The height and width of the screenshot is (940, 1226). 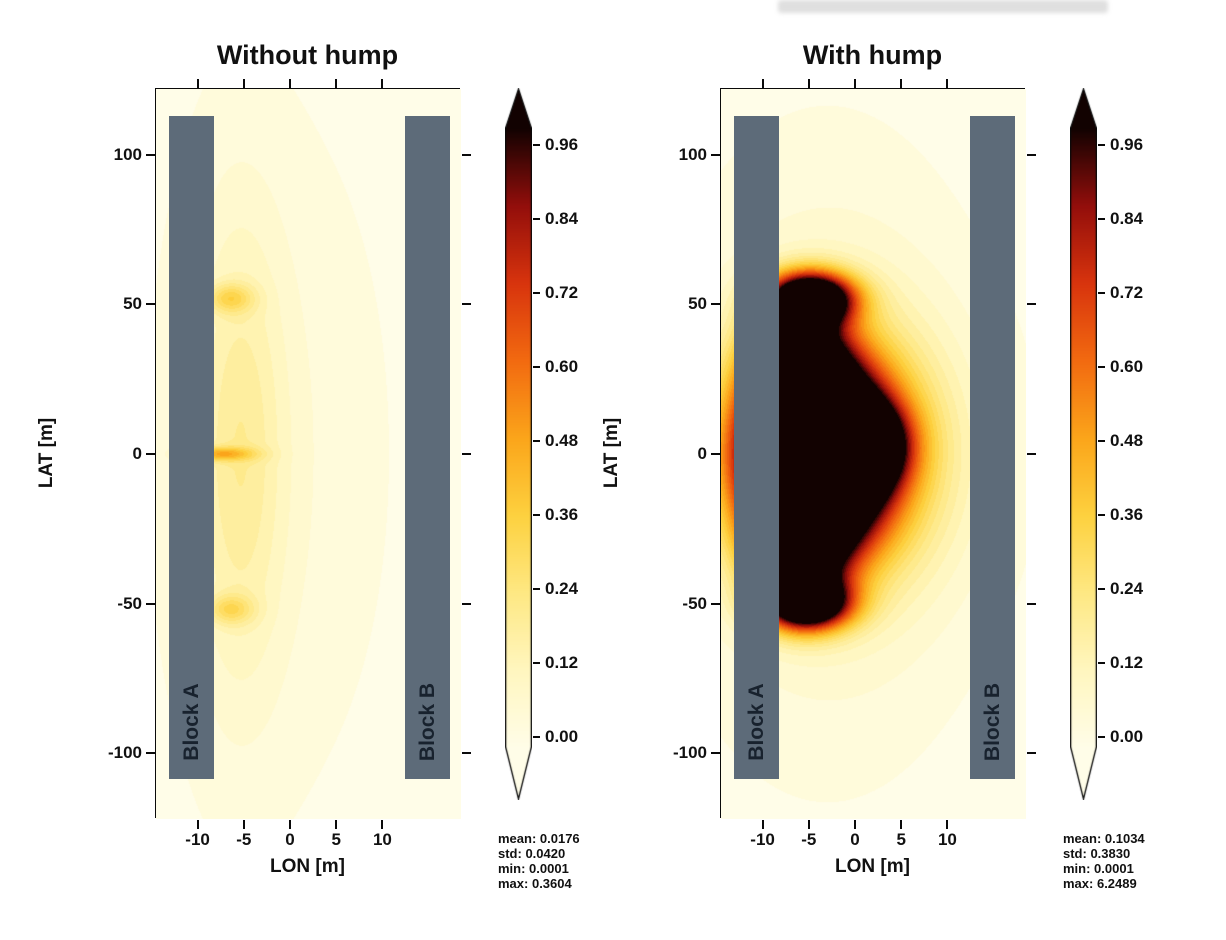 I want to click on chart-title: Without hump, so click(x=307, y=55).